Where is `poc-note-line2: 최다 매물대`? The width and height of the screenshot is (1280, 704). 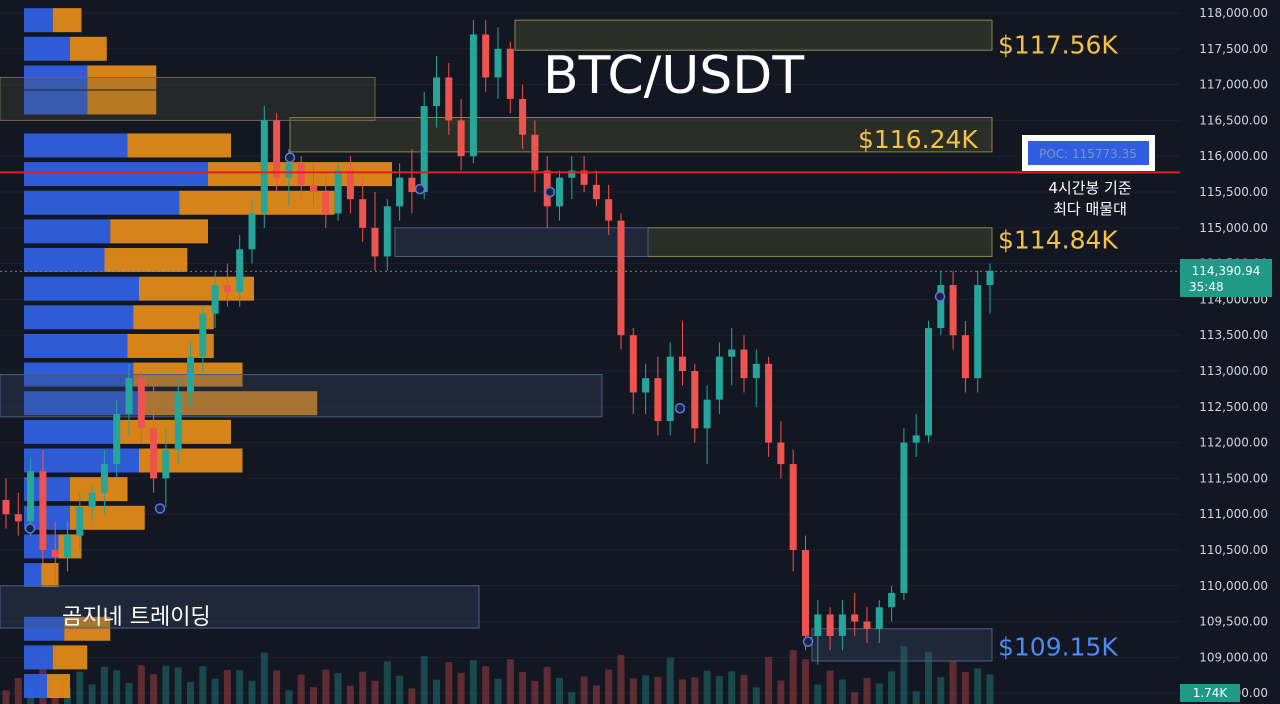
poc-note-line2: 최다 매물대 is located at coordinates (1090, 209).